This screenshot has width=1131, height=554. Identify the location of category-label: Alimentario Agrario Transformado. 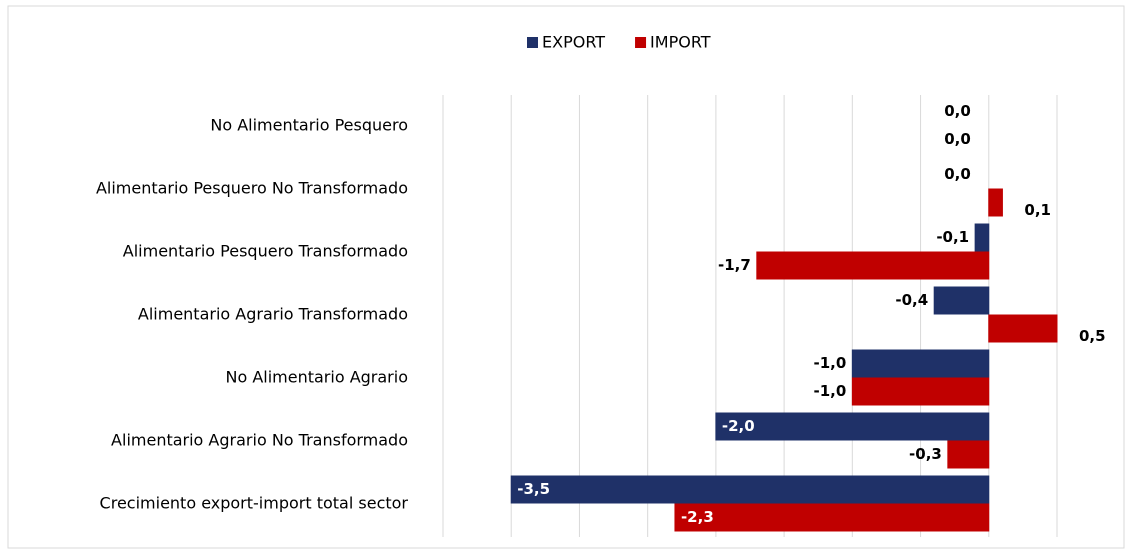
(273, 314).